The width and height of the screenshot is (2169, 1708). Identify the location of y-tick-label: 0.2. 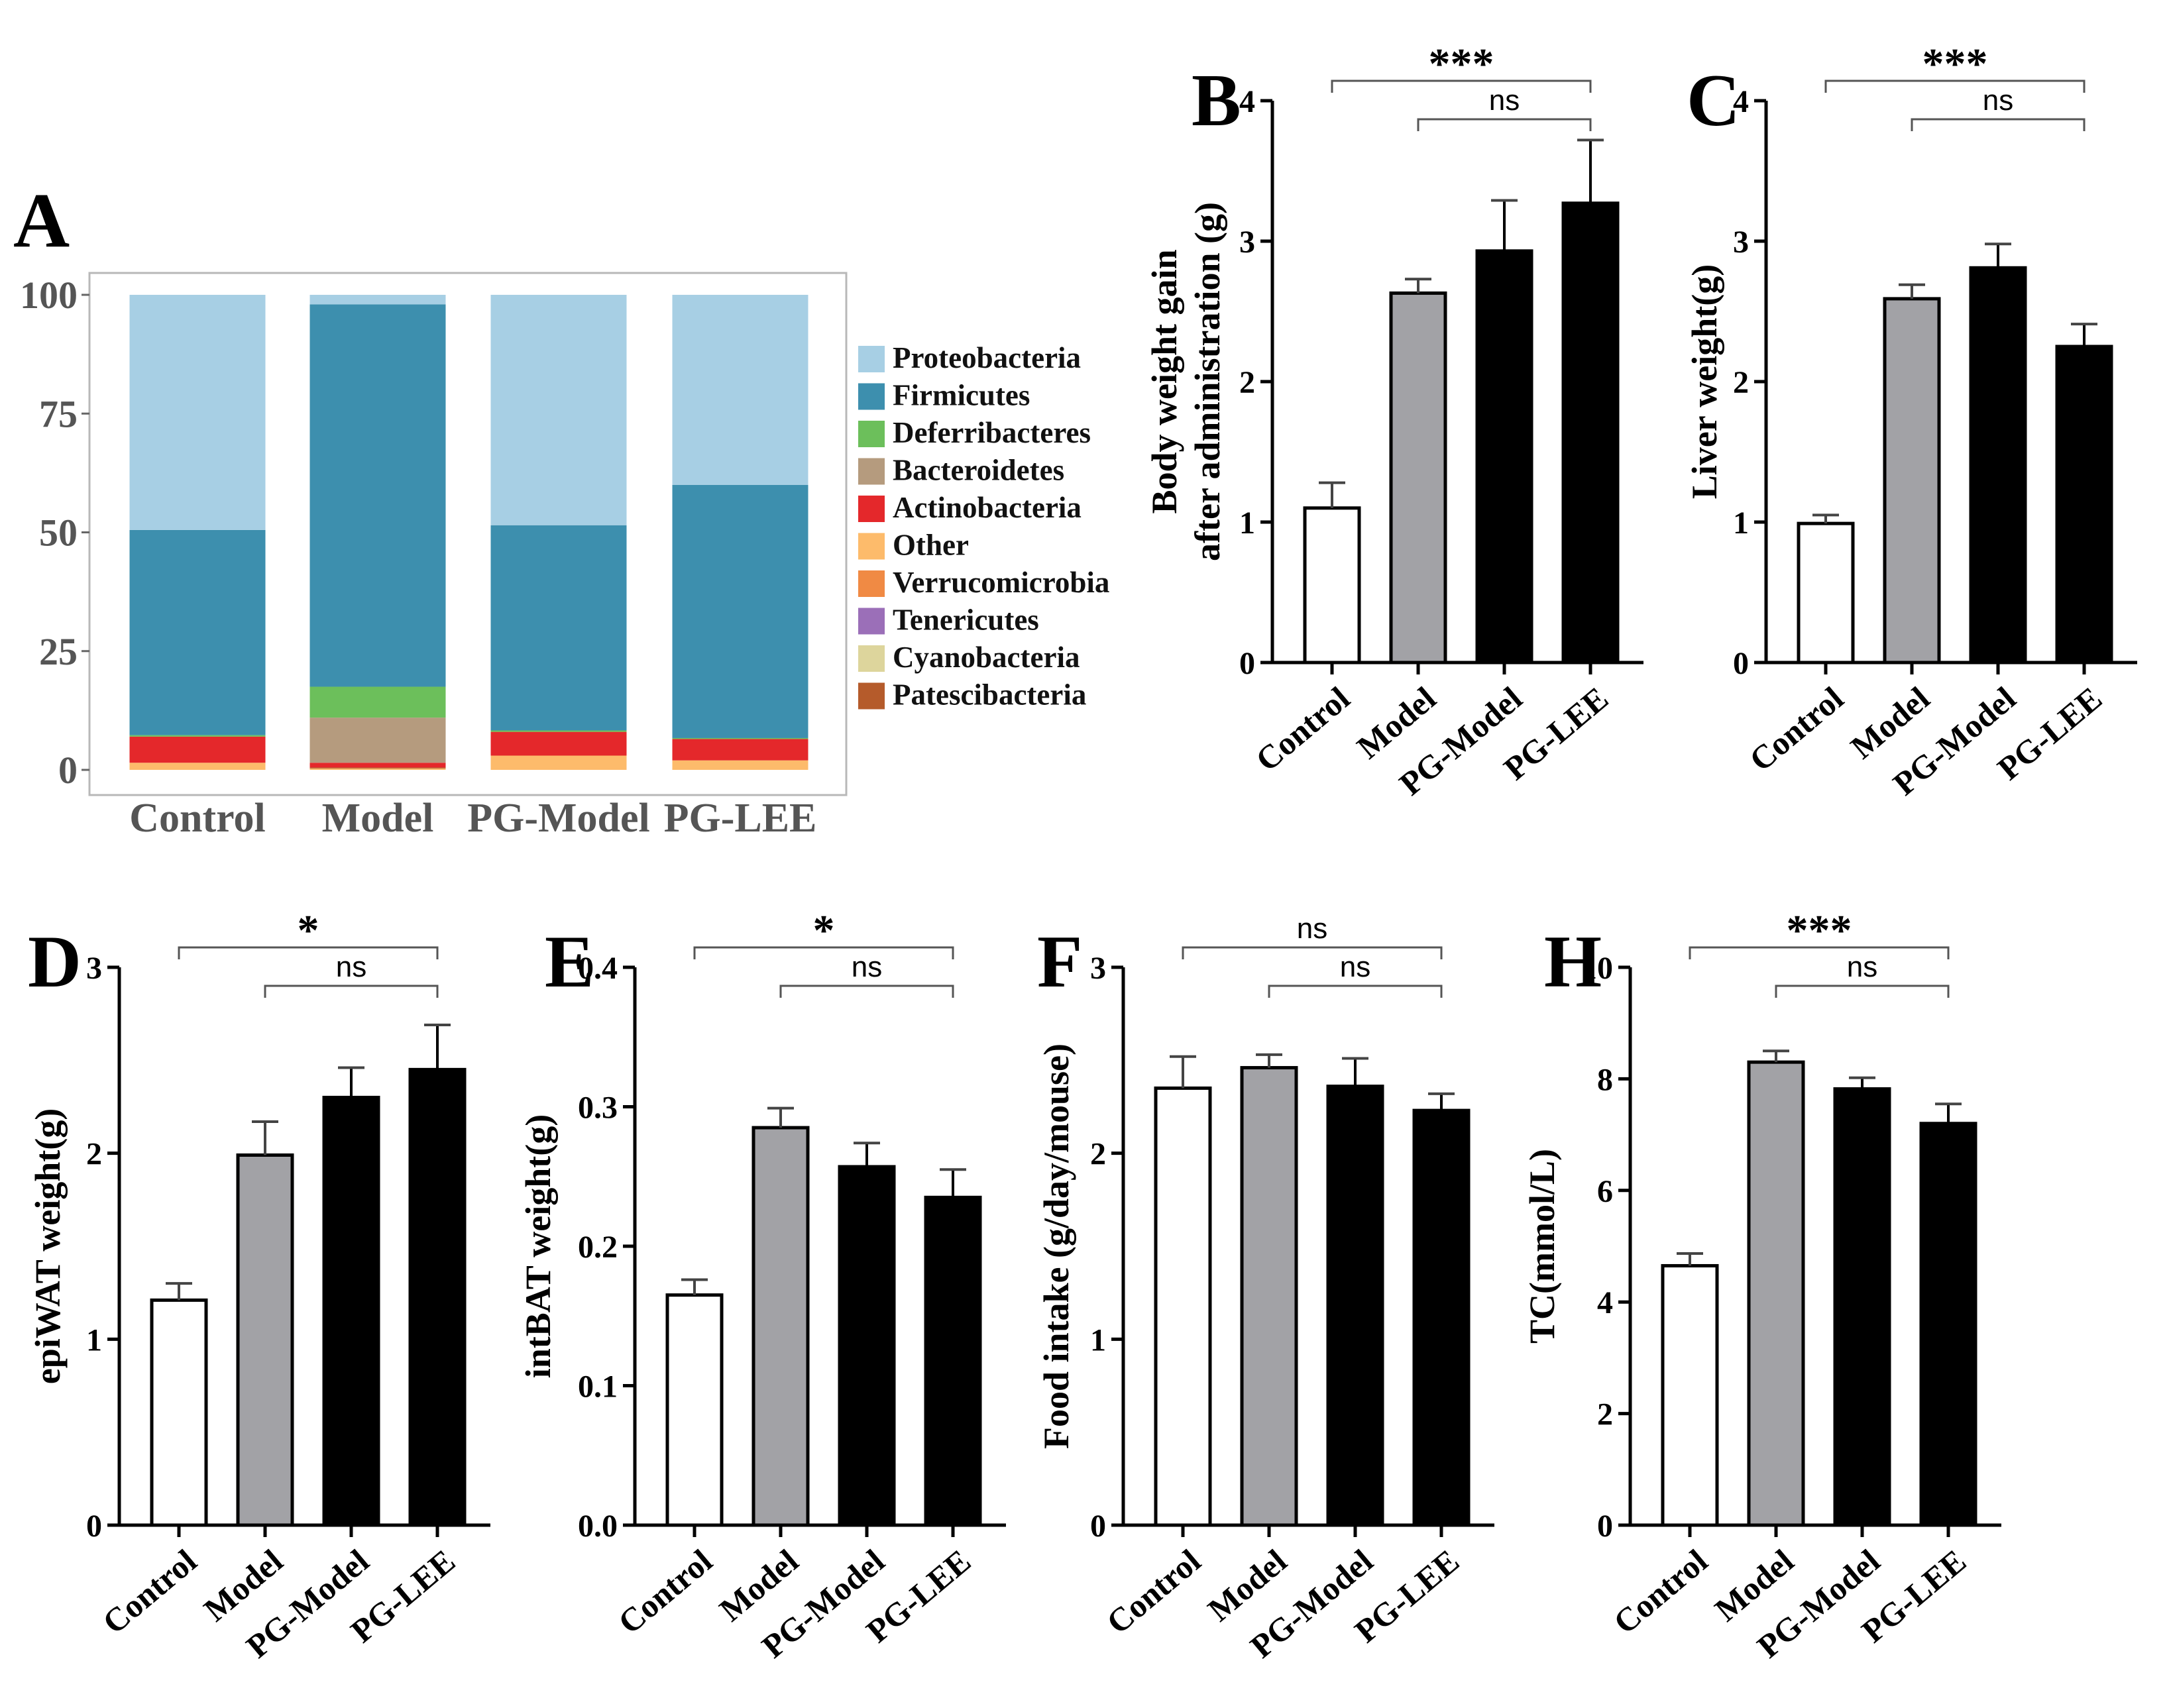
(598, 1248).